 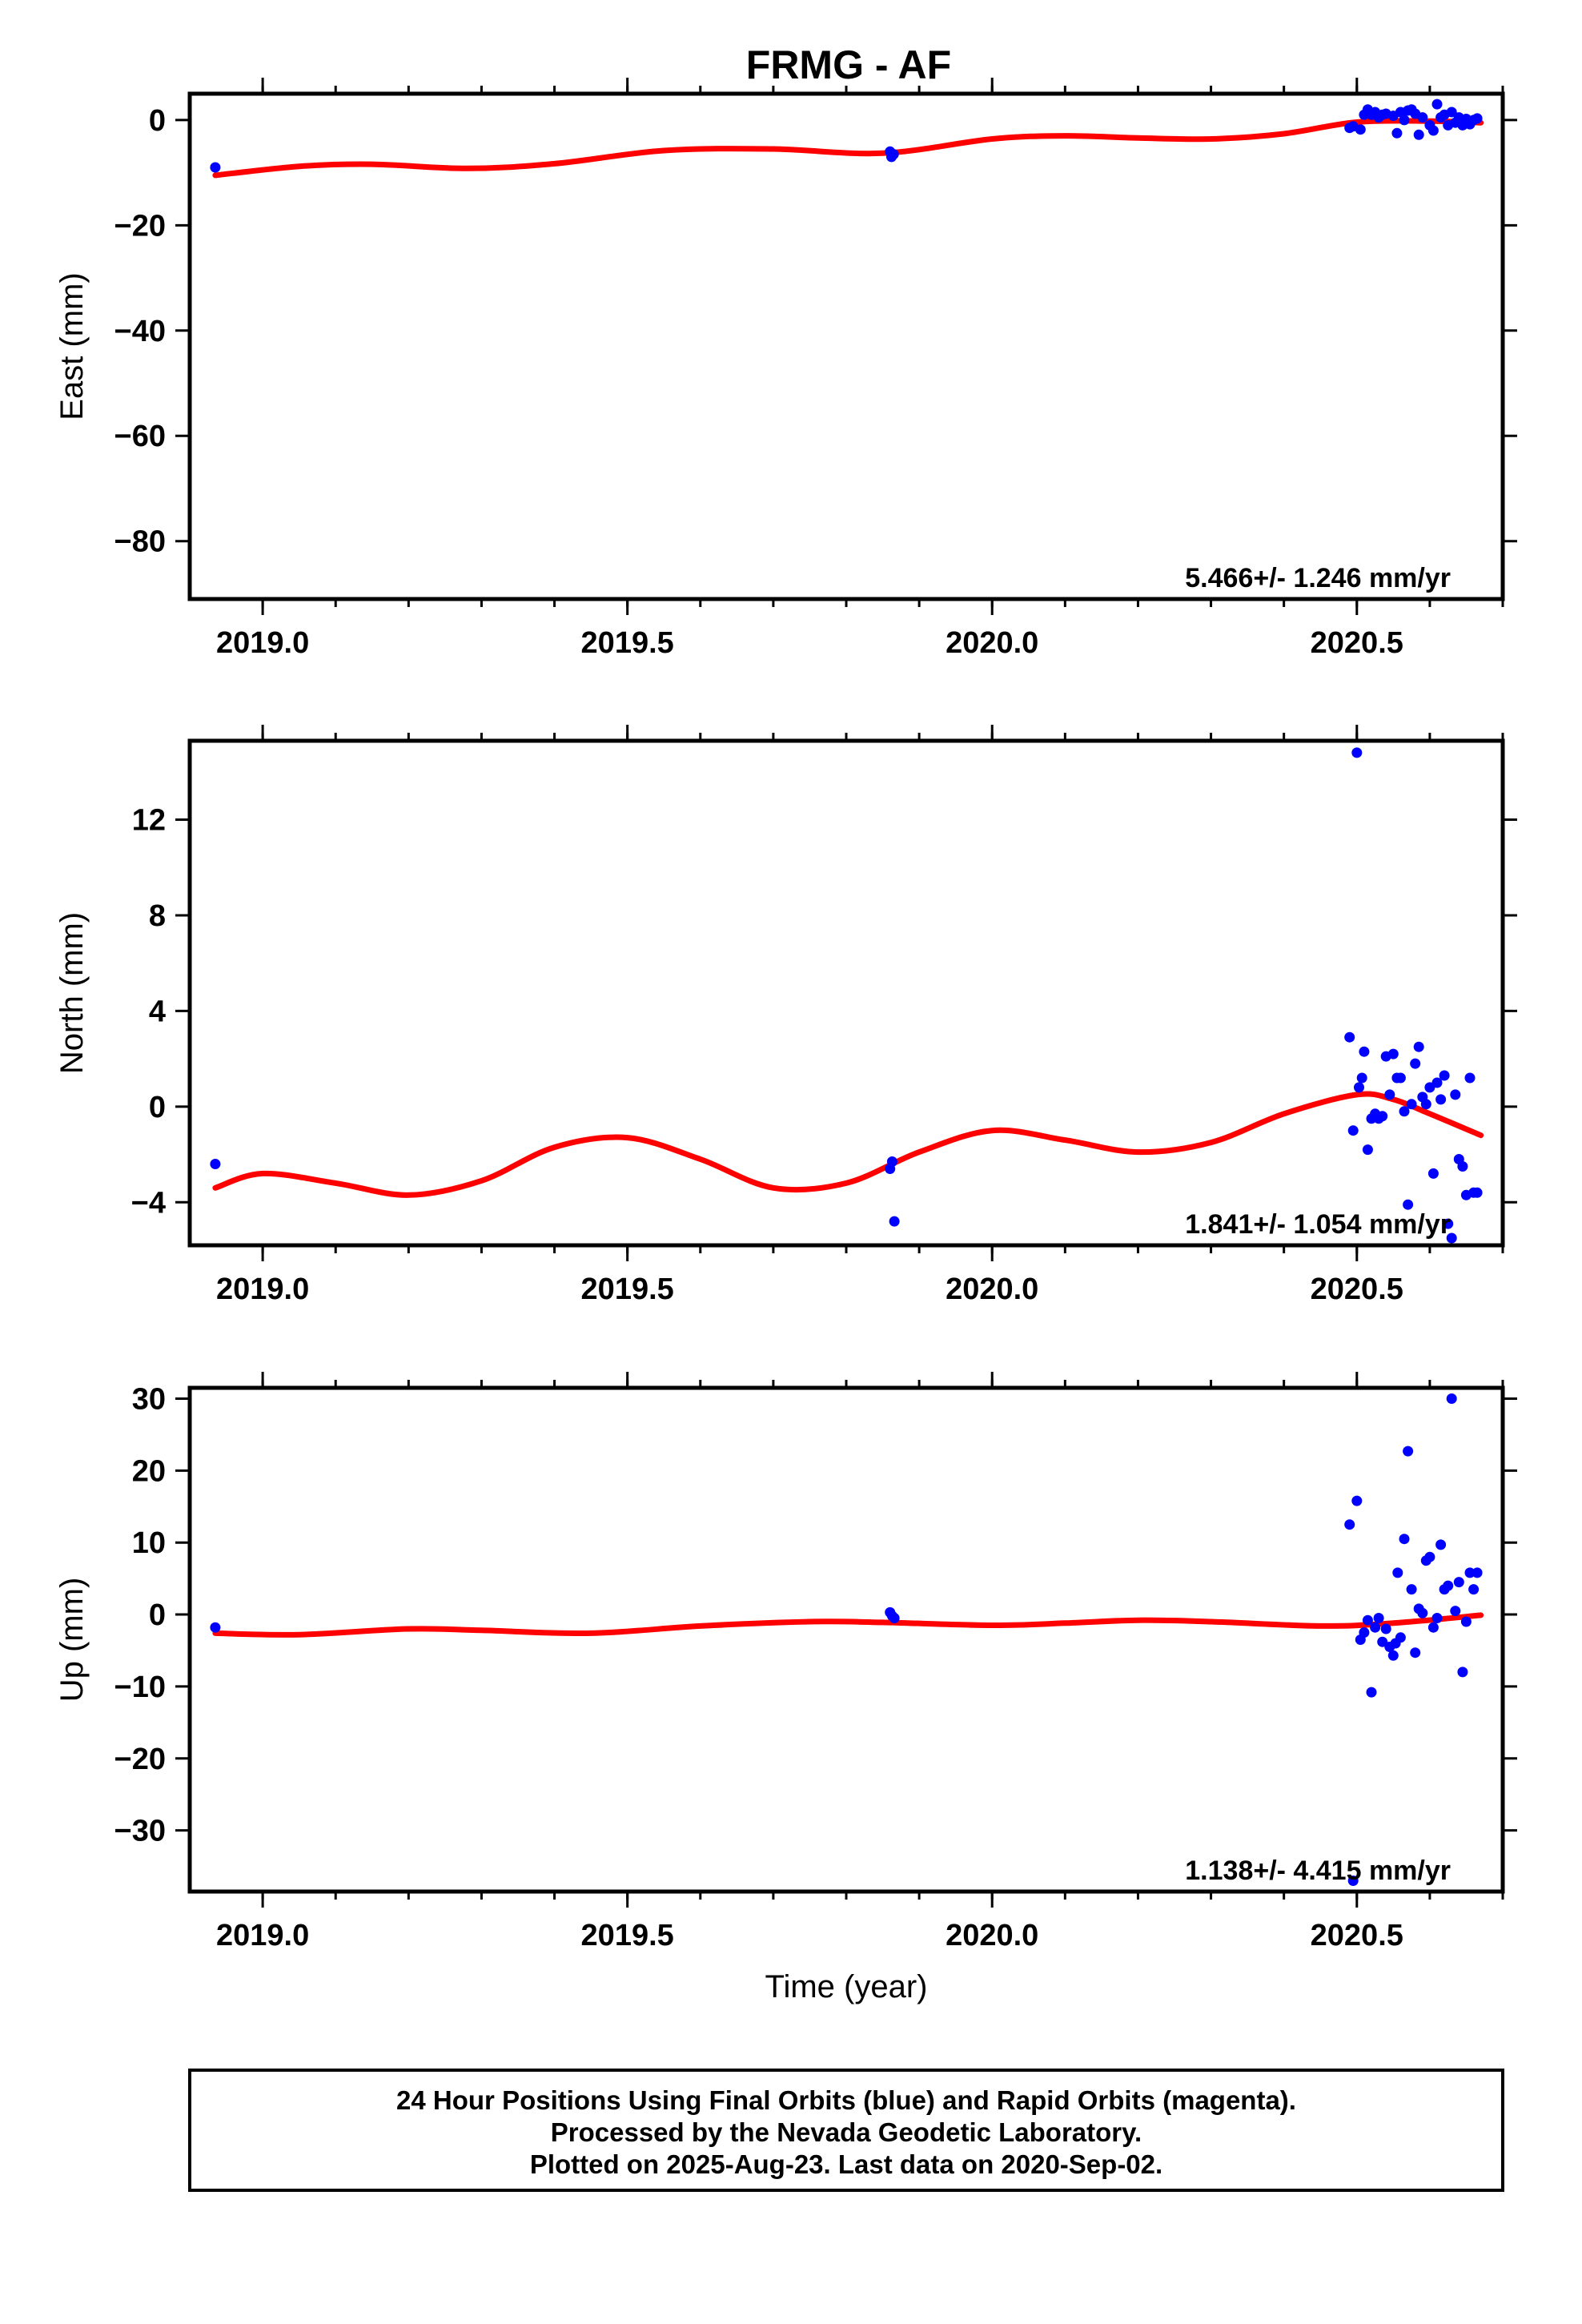 What do you see at coordinates (847, 1986) in the screenshot?
I see `x-axis-label: Time (year)` at bounding box center [847, 1986].